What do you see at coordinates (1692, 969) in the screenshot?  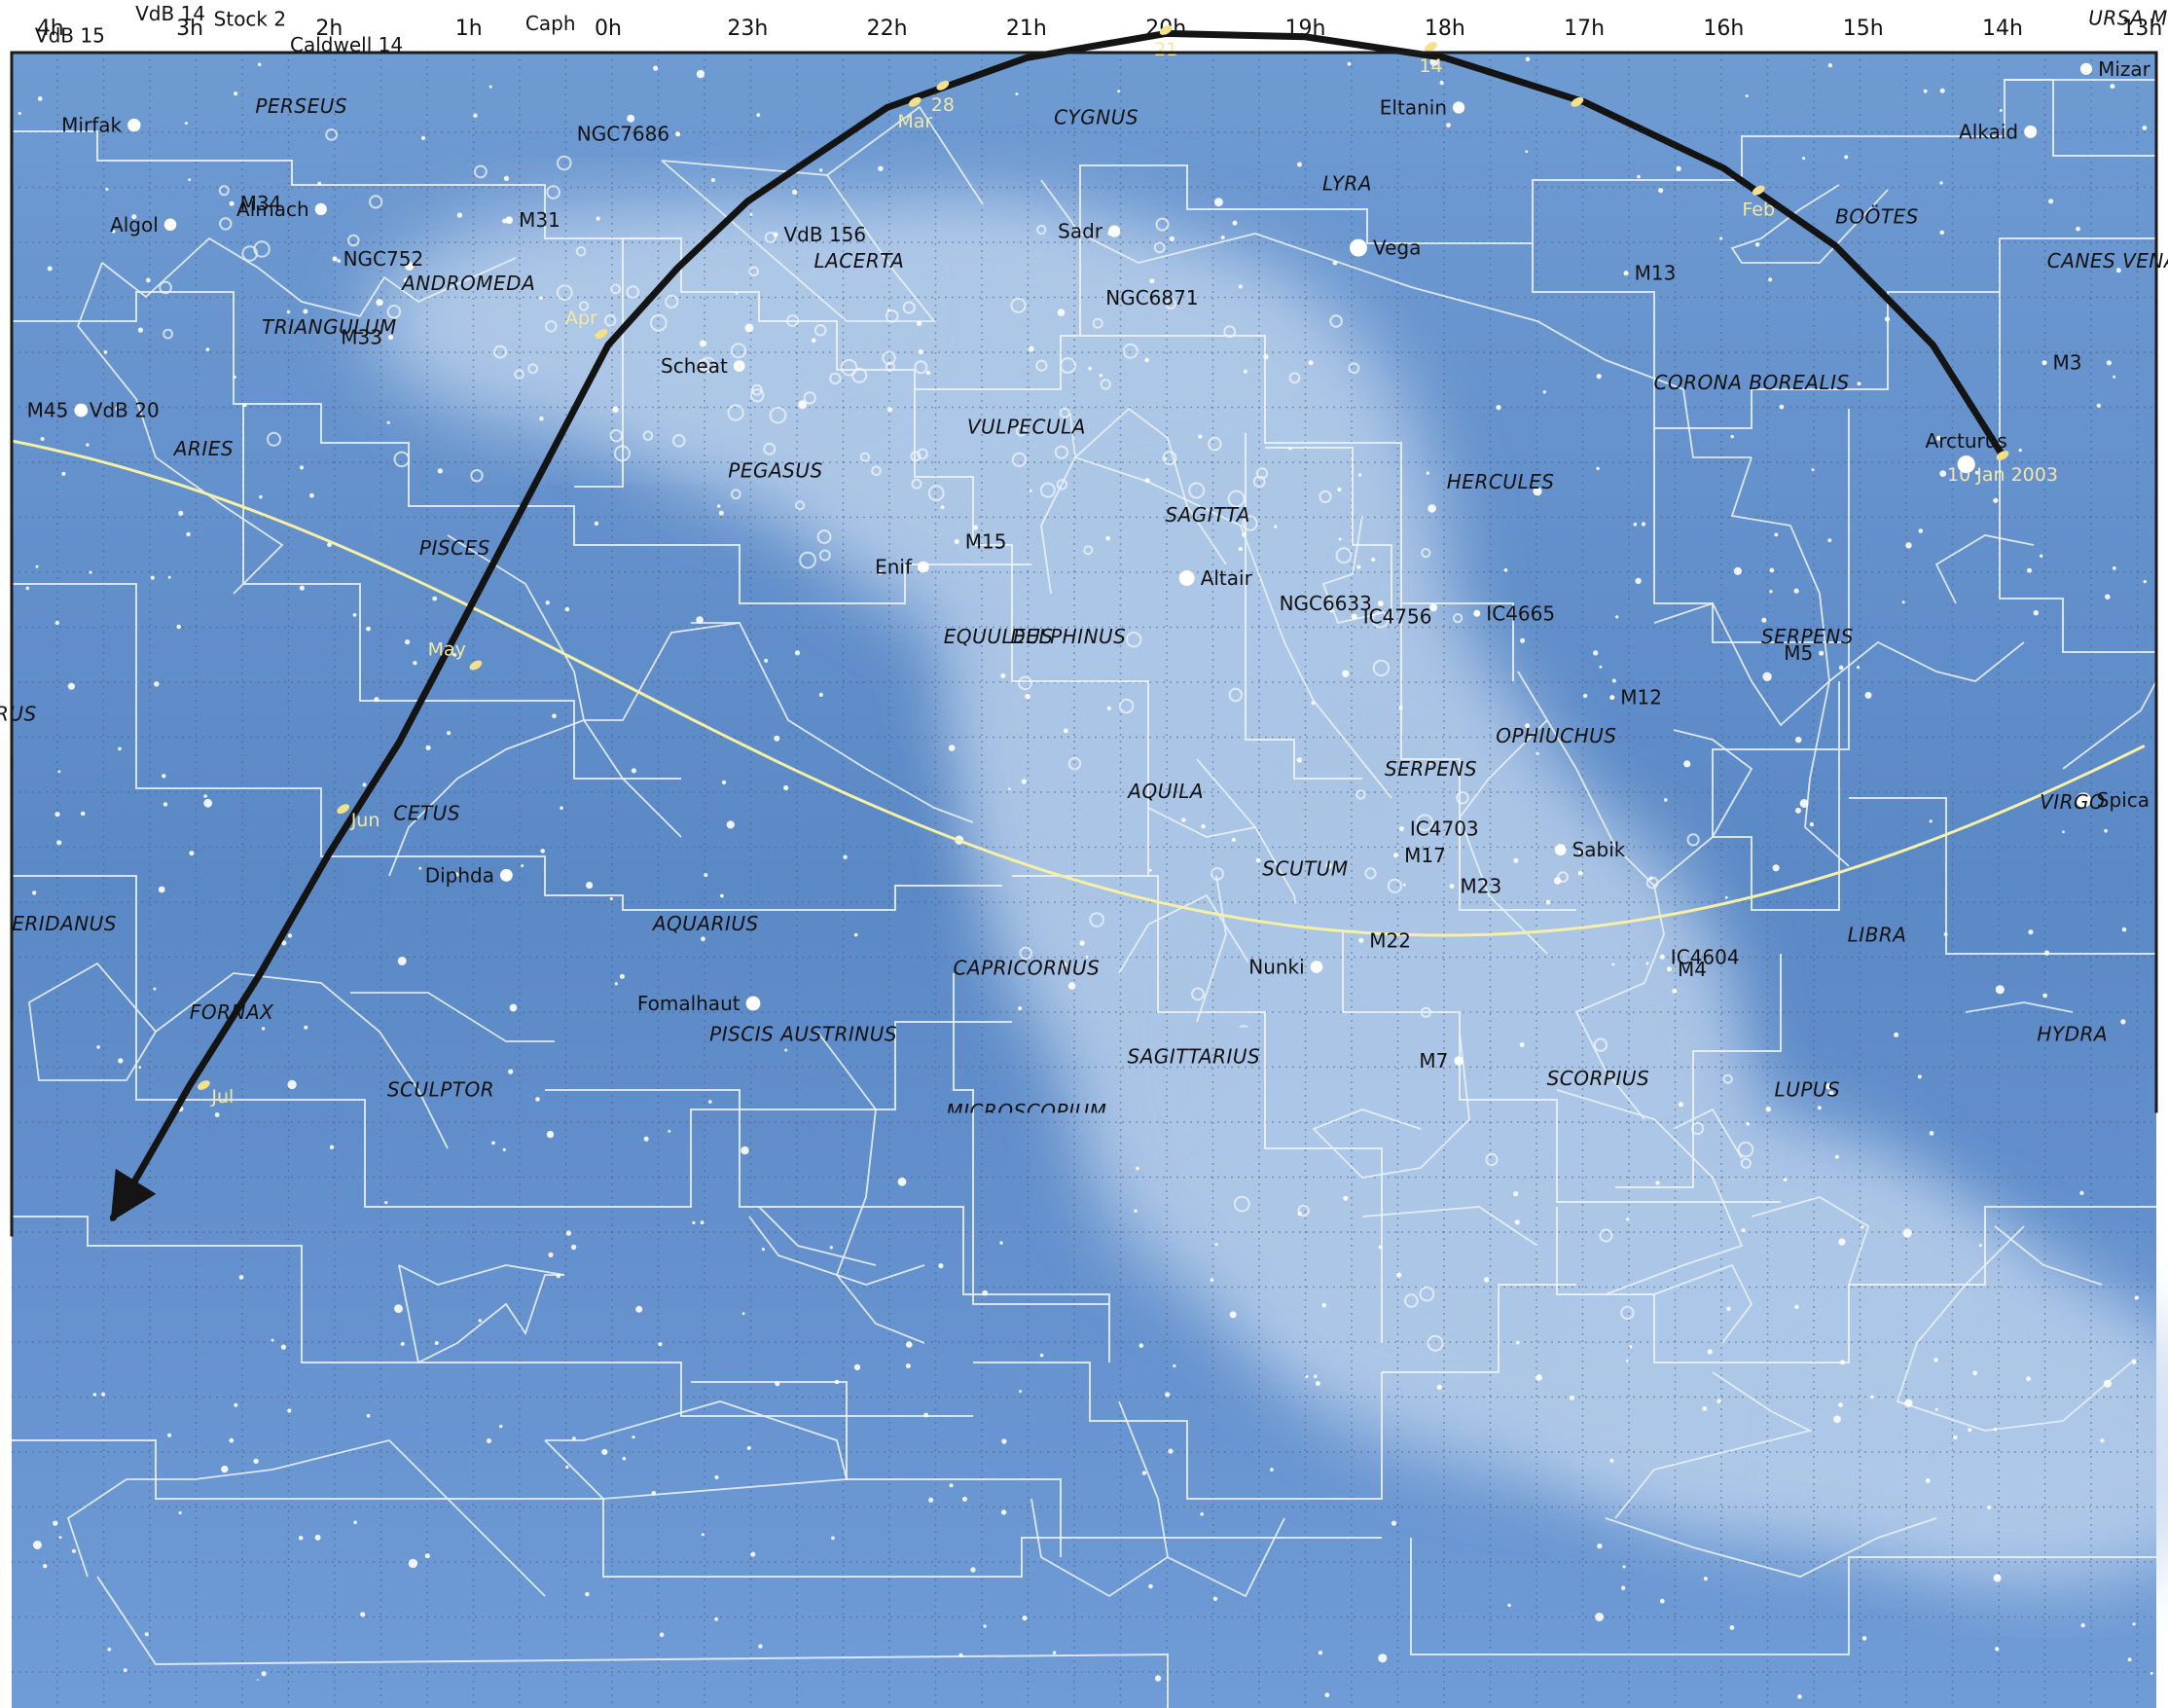 I see `object-label-m4: M4` at bounding box center [1692, 969].